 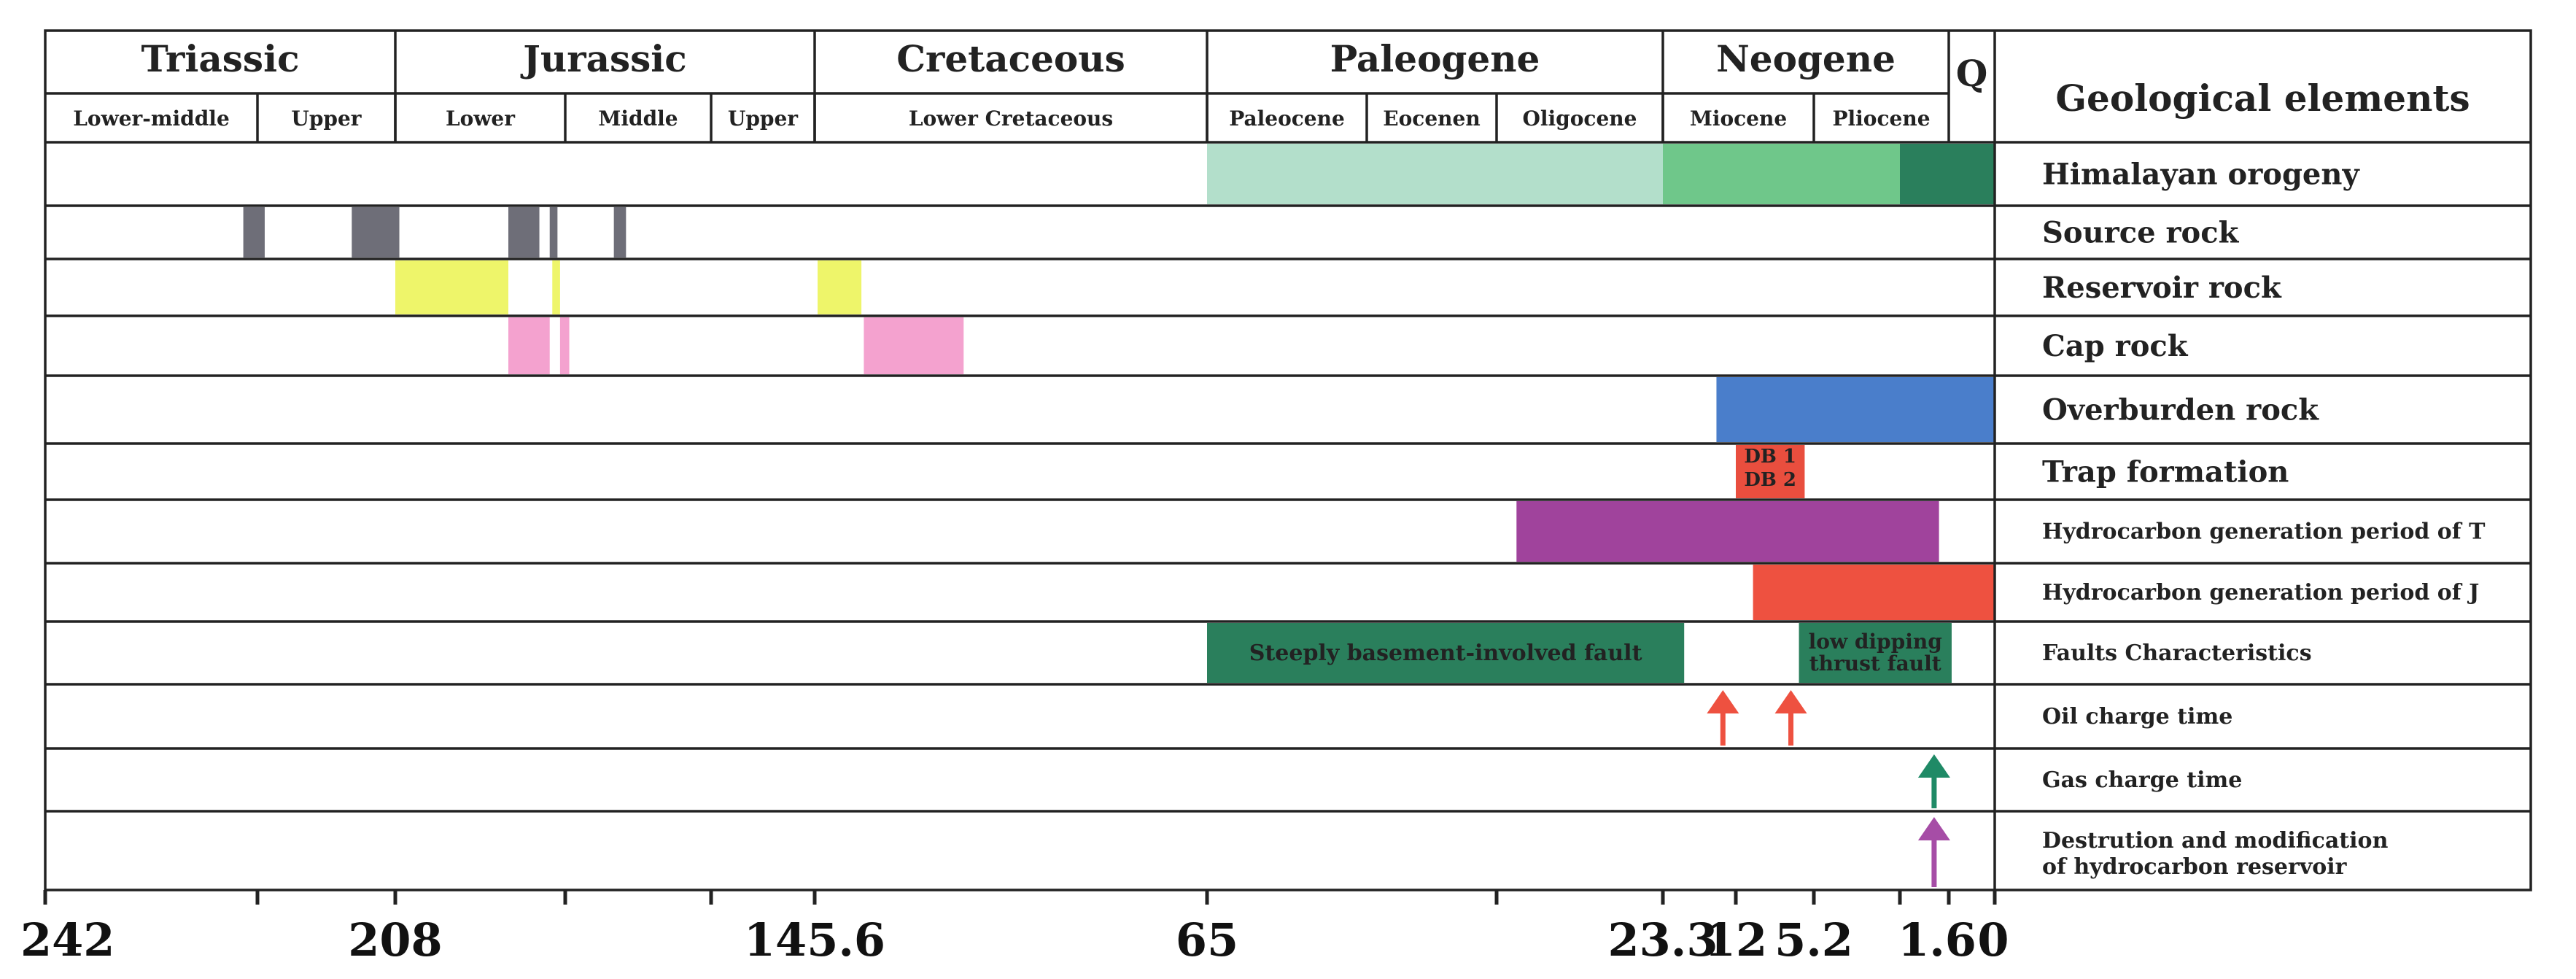 I want to click on axis-label-5: 12, so click(x=1736, y=940).